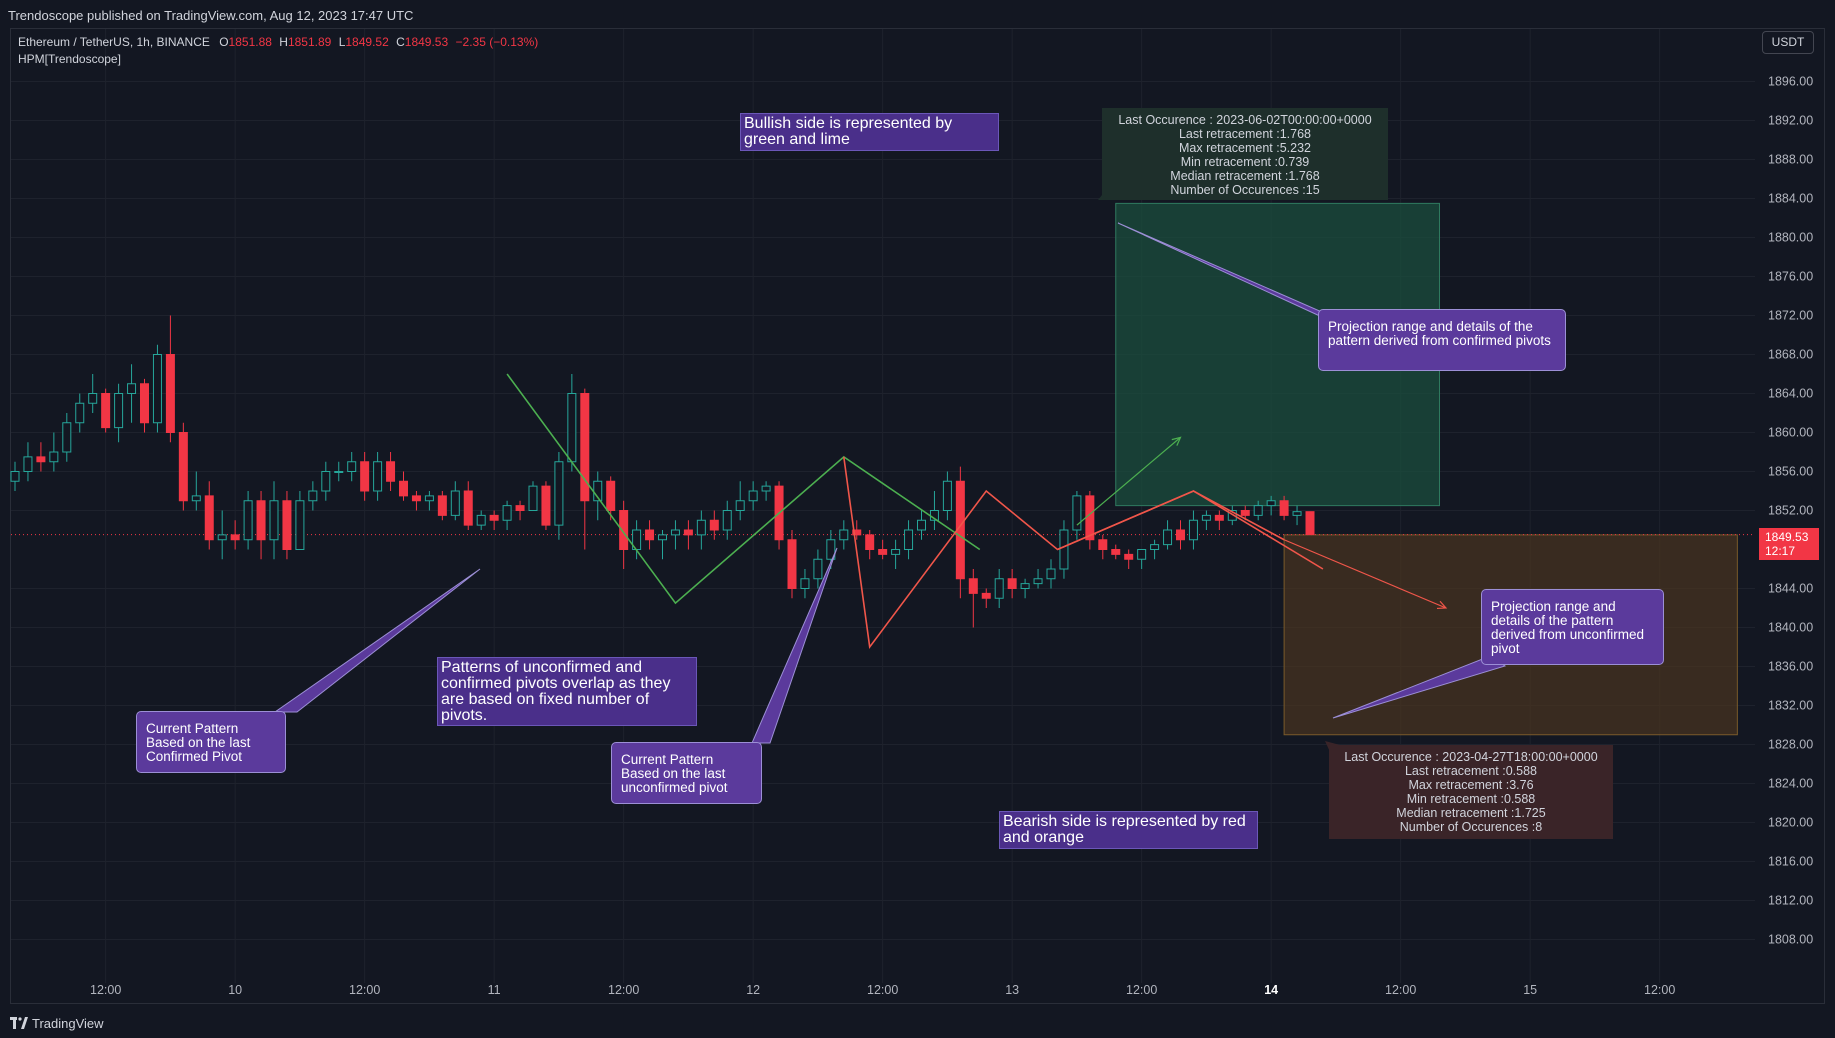 This screenshot has width=1835, height=1038. Describe the element at coordinates (1790, 394) in the screenshot. I see `price-tick-label: 1864.00` at that location.